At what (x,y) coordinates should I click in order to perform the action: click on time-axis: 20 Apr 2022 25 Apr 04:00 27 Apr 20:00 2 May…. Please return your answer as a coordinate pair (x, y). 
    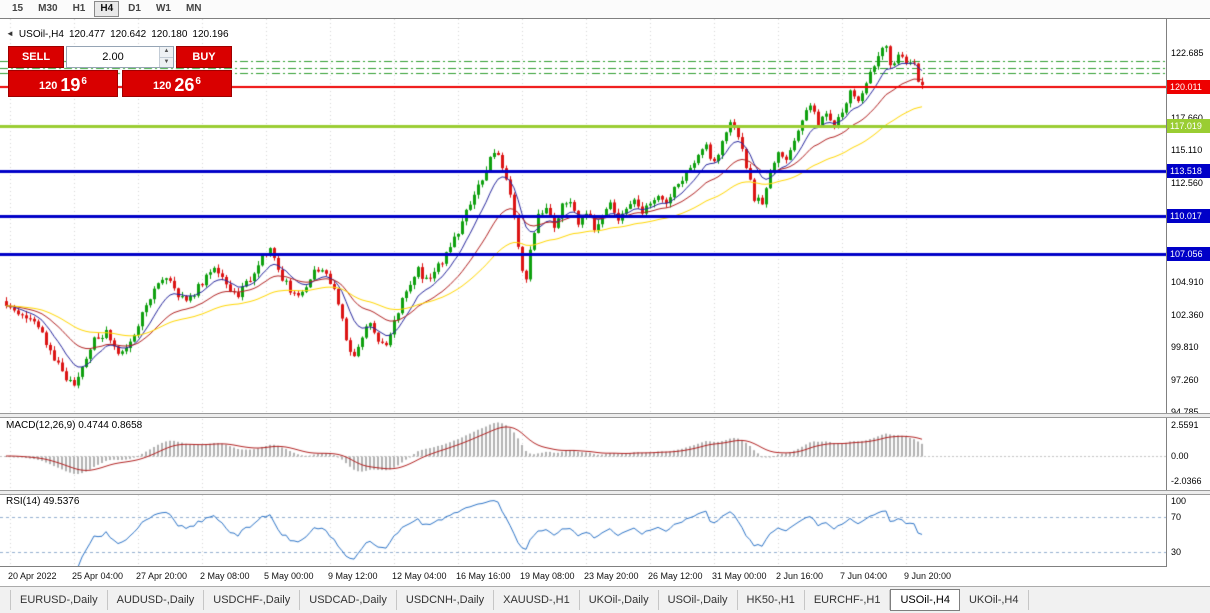
    Looking at the image, I should click on (605, 576).